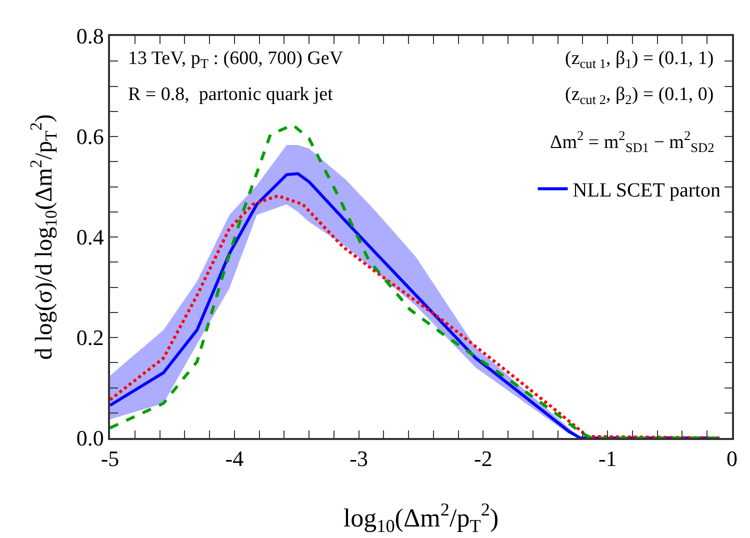 The height and width of the screenshot is (538, 750). Describe the element at coordinates (359, 459) in the screenshot. I see `x-tick-label: -3` at that location.